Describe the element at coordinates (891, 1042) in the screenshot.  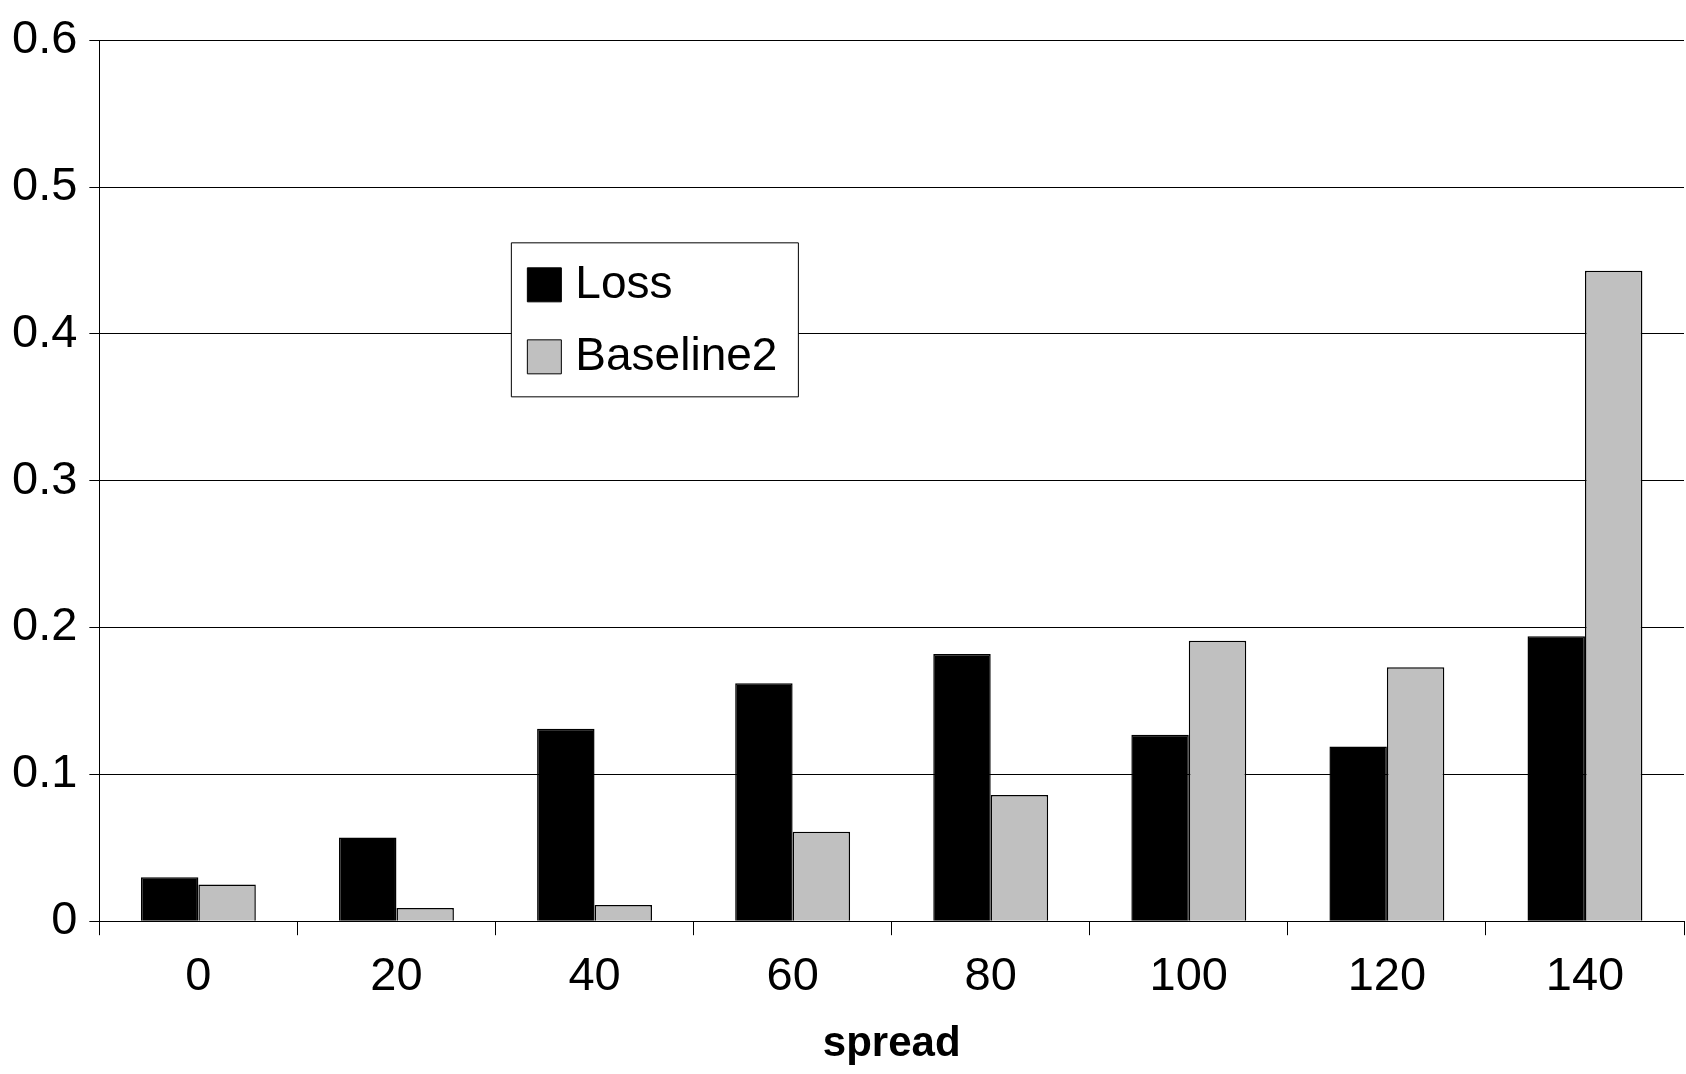
I see `x-axis-title: spread` at that location.